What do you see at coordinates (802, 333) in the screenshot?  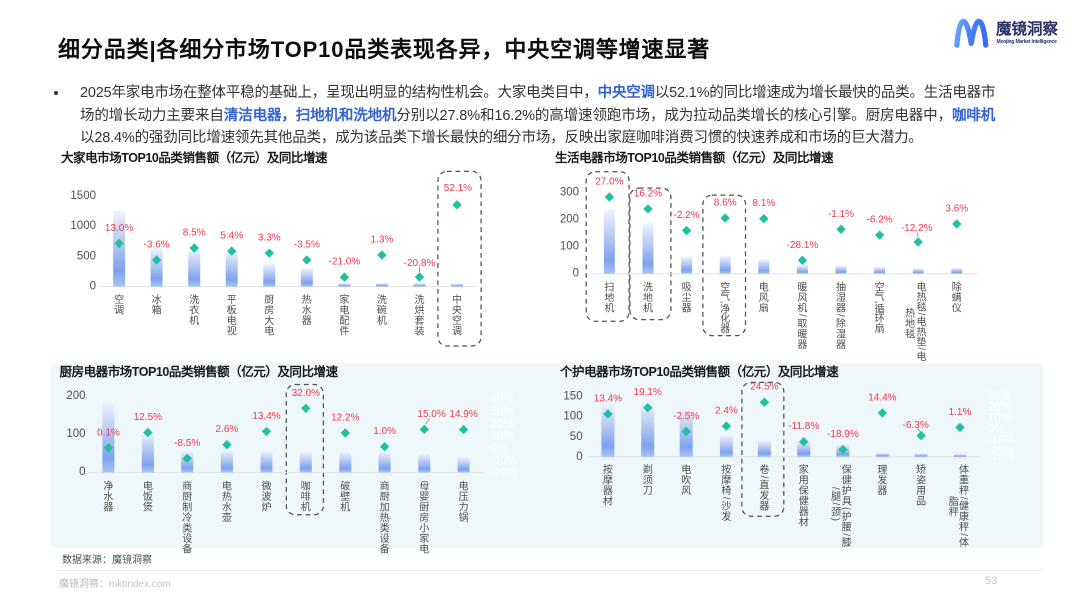 I see `svg-text: 暖` at bounding box center [802, 333].